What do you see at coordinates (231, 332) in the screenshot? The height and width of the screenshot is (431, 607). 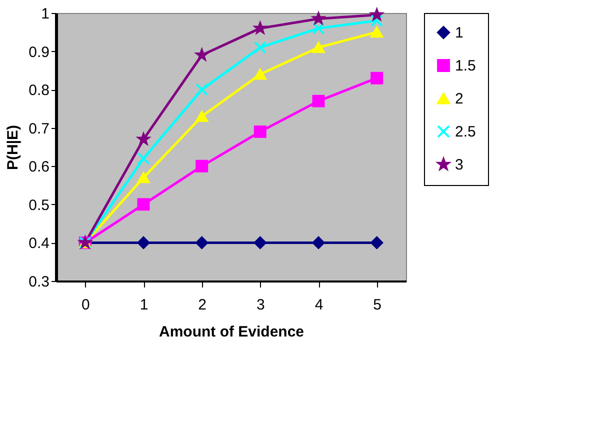 I see `x-axis-title: Amount of Evidence` at bounding box center [231, 332].